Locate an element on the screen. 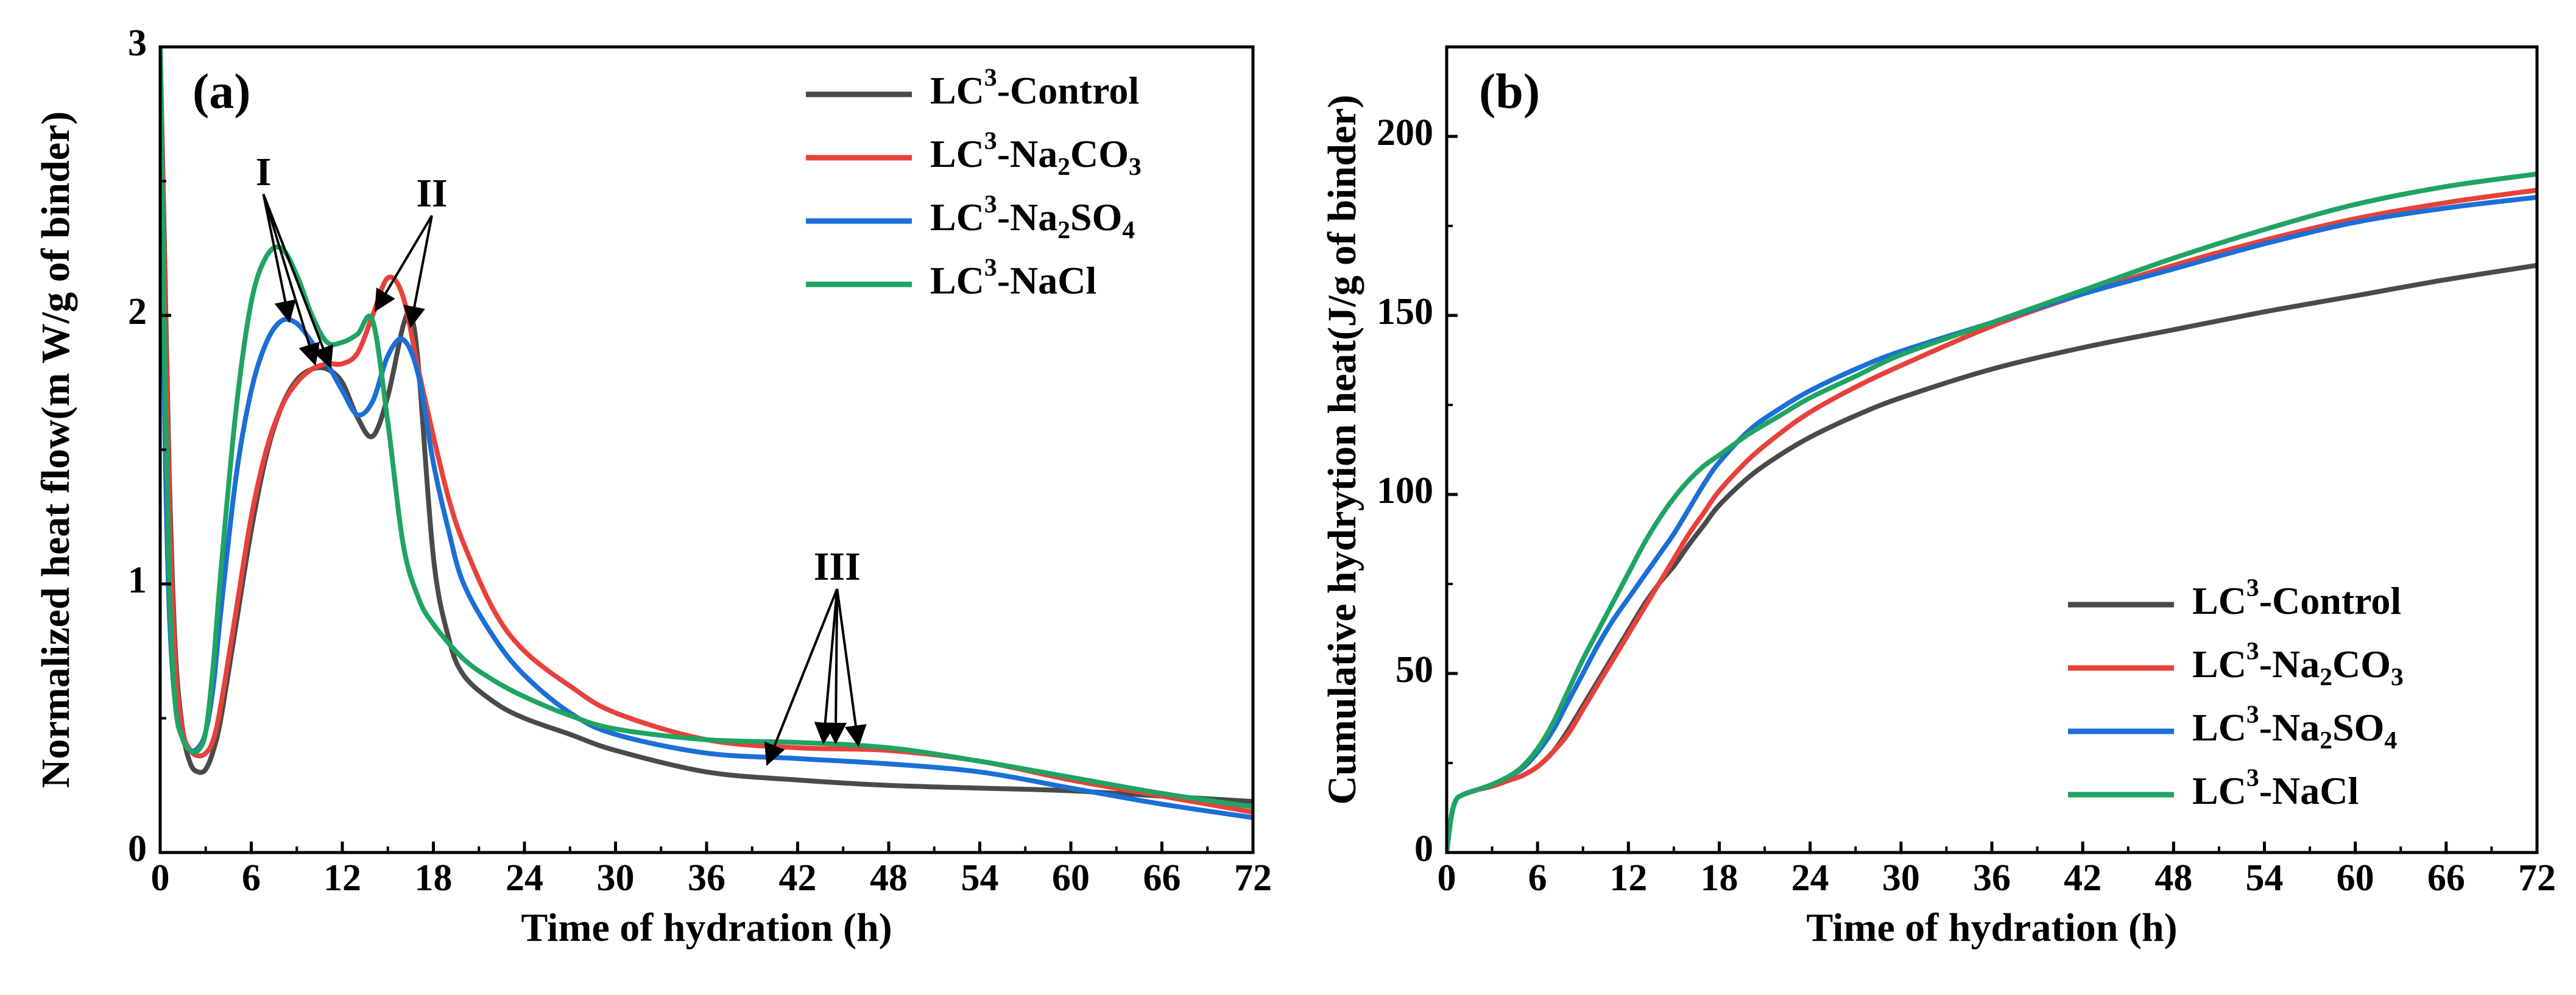 This screenshot has width=2576, height=995. x-tick-label: 42 is located at coordinates (798, 878).